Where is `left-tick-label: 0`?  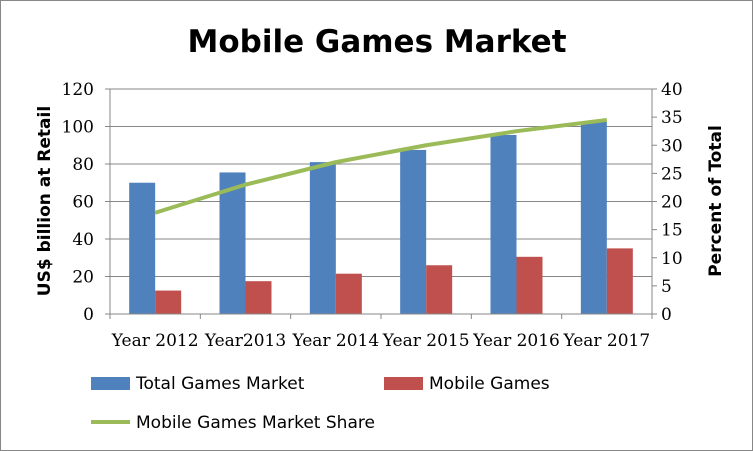 left-tick-label: 0 is located at coordinates (88, 315).